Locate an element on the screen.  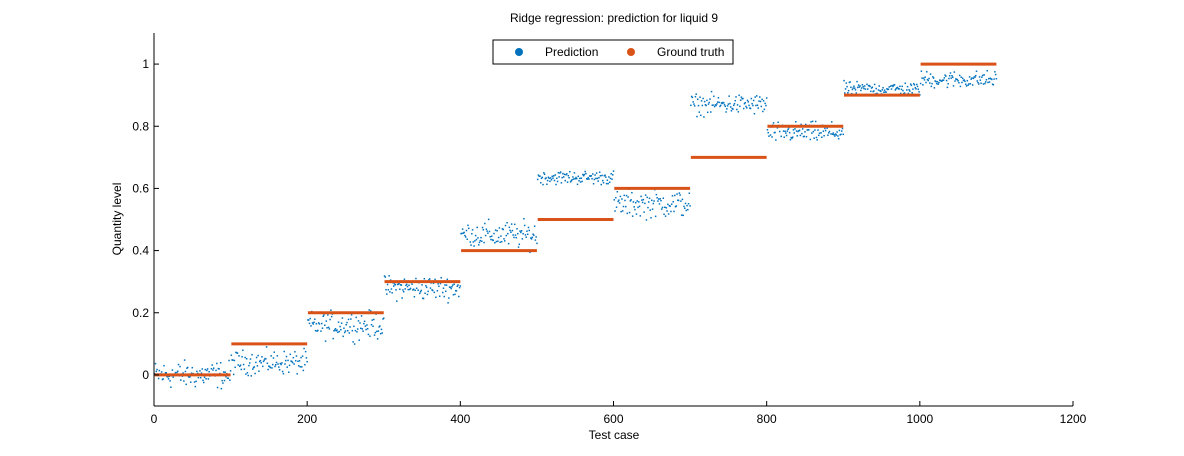
y-tick-label: 0.8 is located at coordinates (140, 126).